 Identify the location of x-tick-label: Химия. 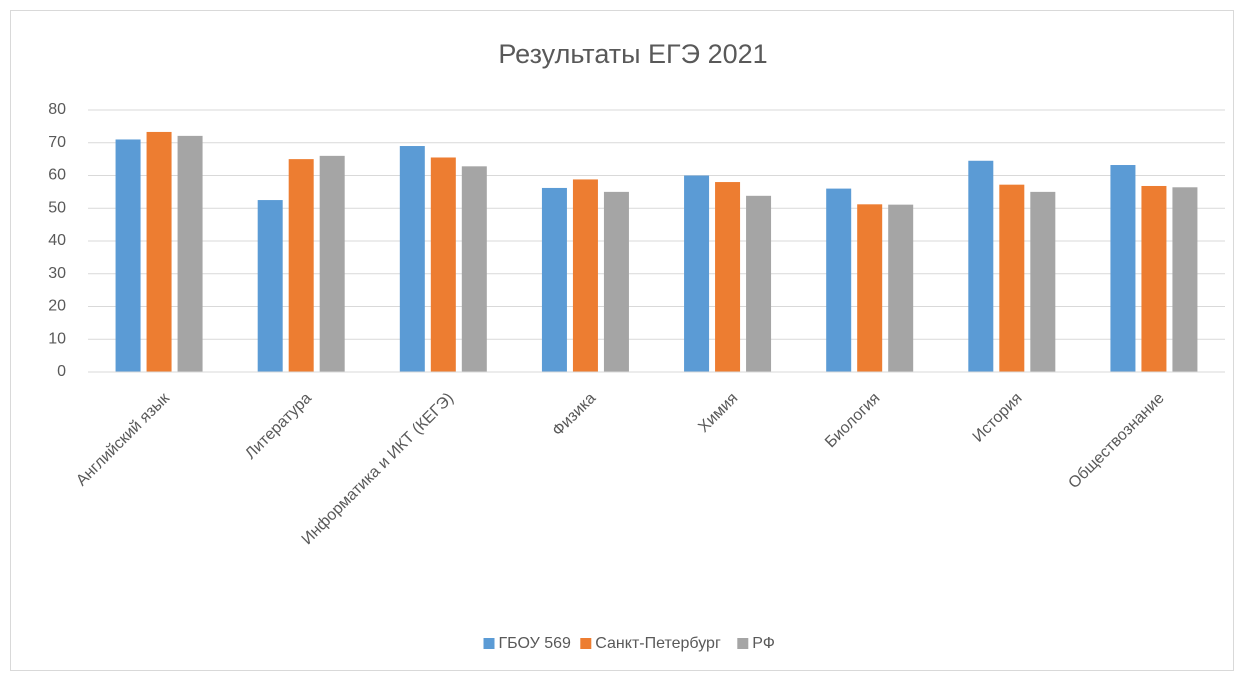
(718, 413).